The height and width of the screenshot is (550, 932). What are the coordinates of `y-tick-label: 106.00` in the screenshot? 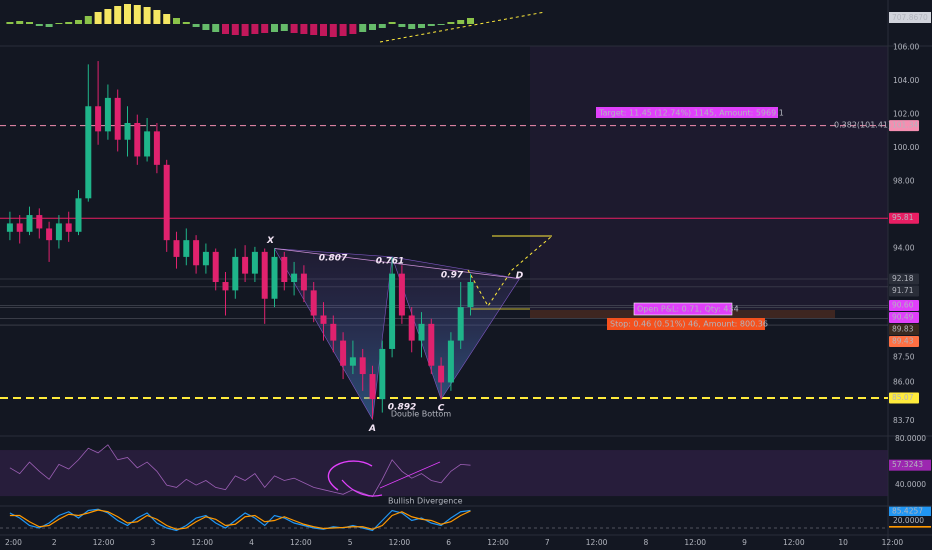 It's located at (906, 47).